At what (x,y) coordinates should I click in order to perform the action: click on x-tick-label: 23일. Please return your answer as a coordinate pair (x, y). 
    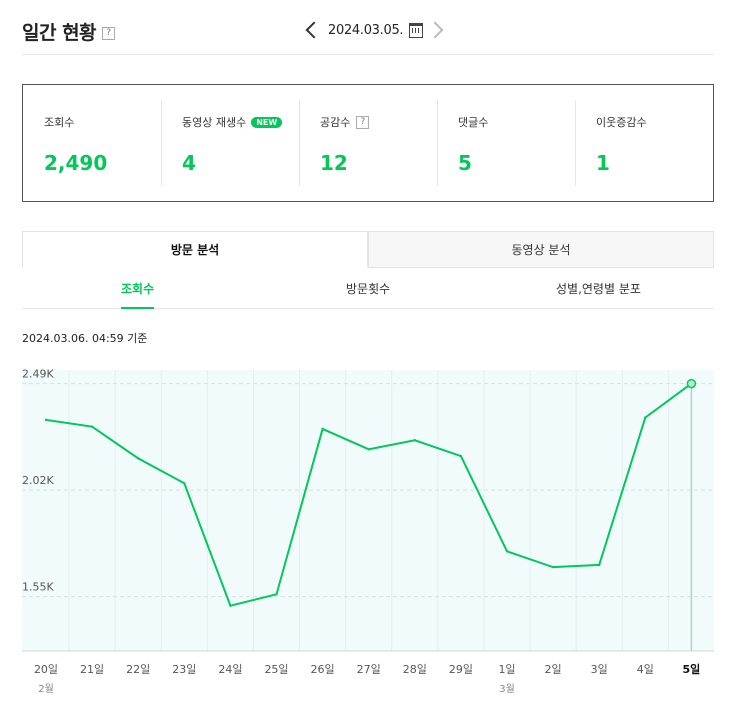
    Looking at the image, I should click on (184, 669).